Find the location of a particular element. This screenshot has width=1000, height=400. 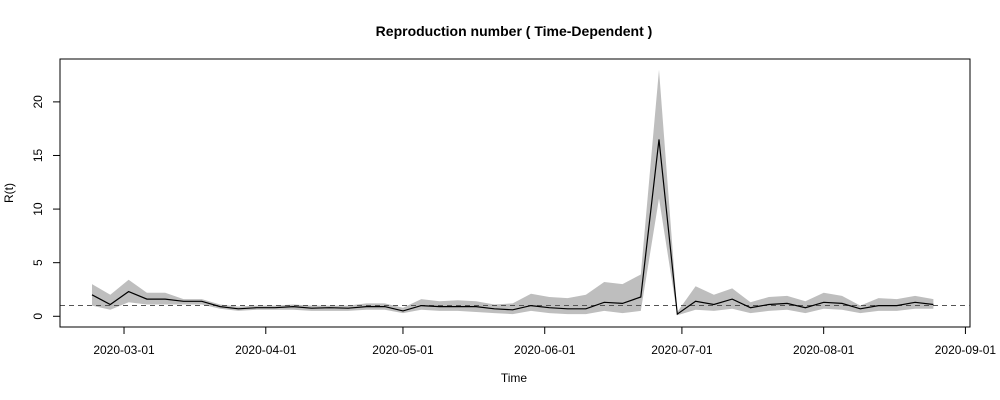

x-tick-label: 2020-05-01 is located at coordinates (403, 350).